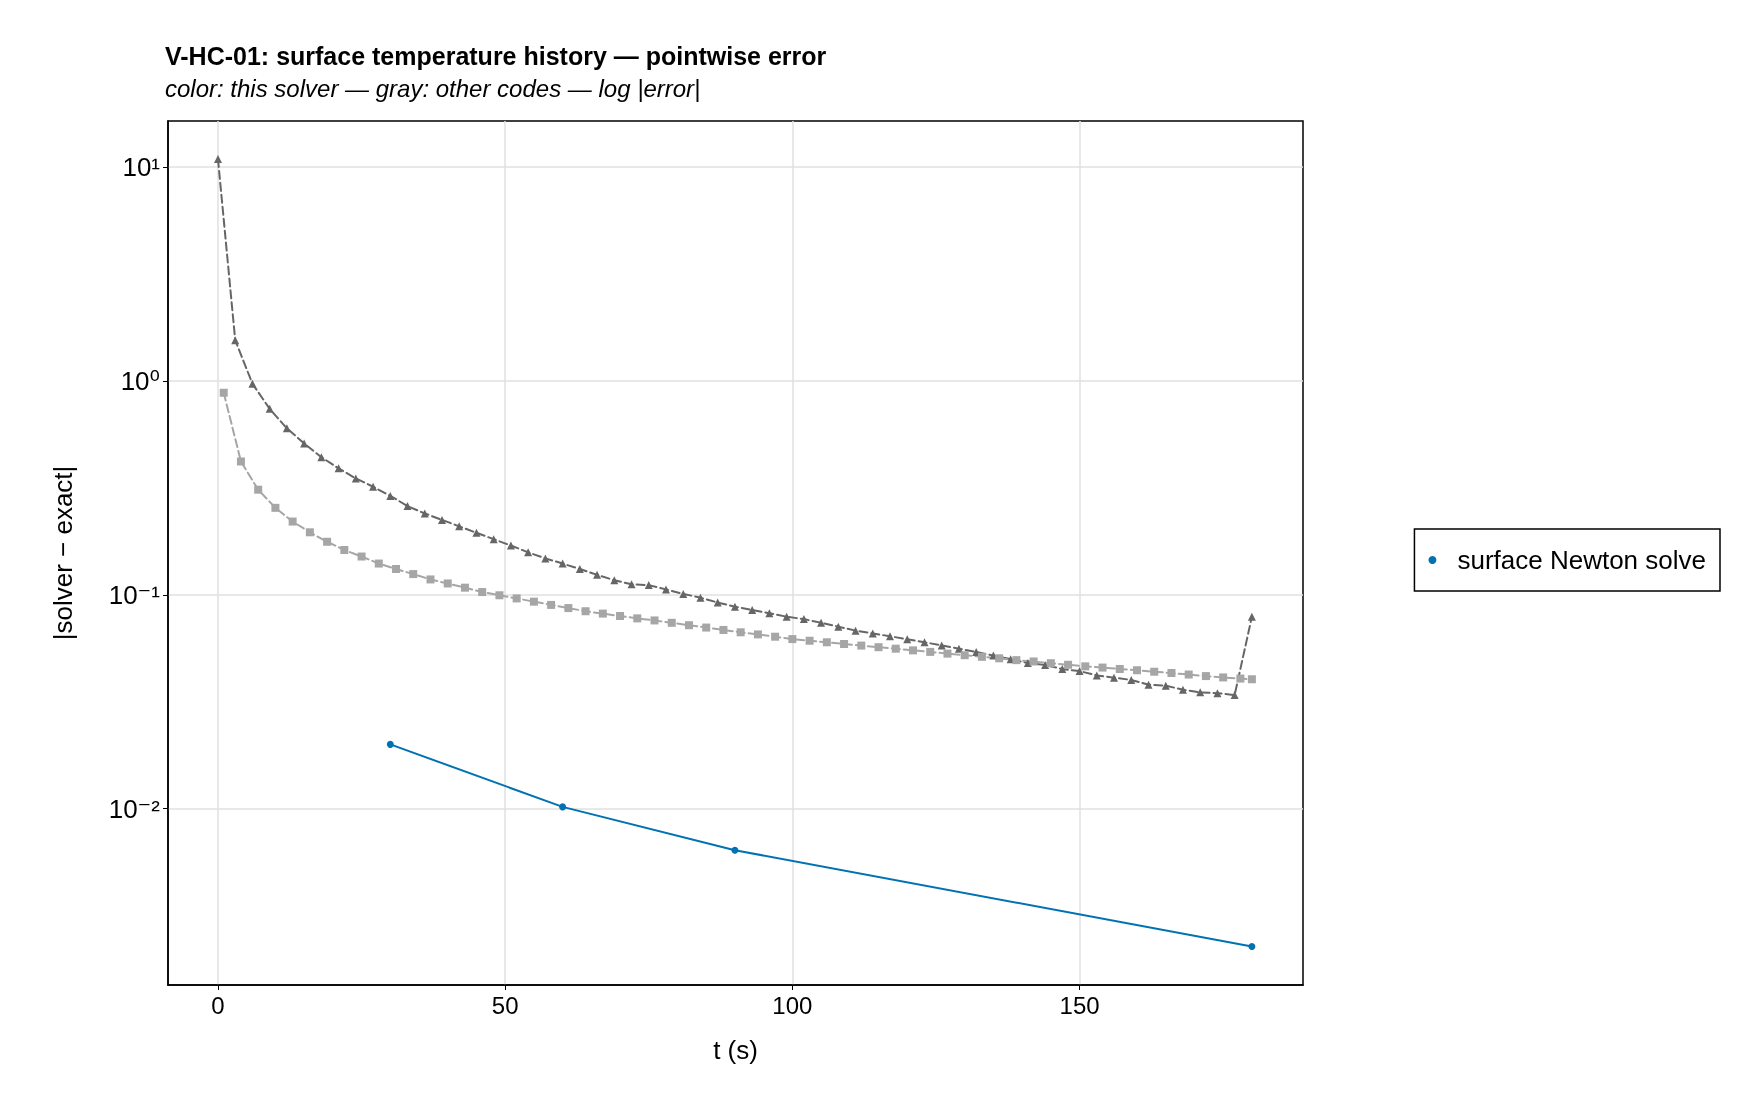 The image size is (1760, 1120). Describe the element at coordinates (505, 1005) in the screenshot. I see `x-tick-label: 50` at that location.